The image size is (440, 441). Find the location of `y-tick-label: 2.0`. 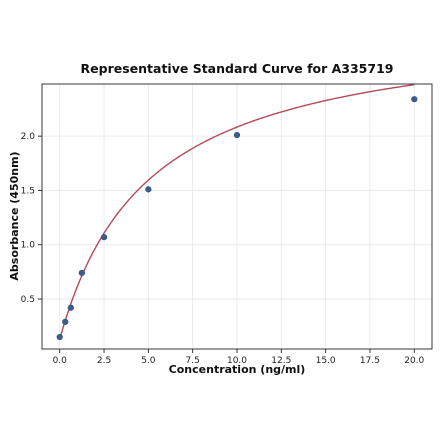

y-tick-label: 2.0 is located at coordinates (28, 137).